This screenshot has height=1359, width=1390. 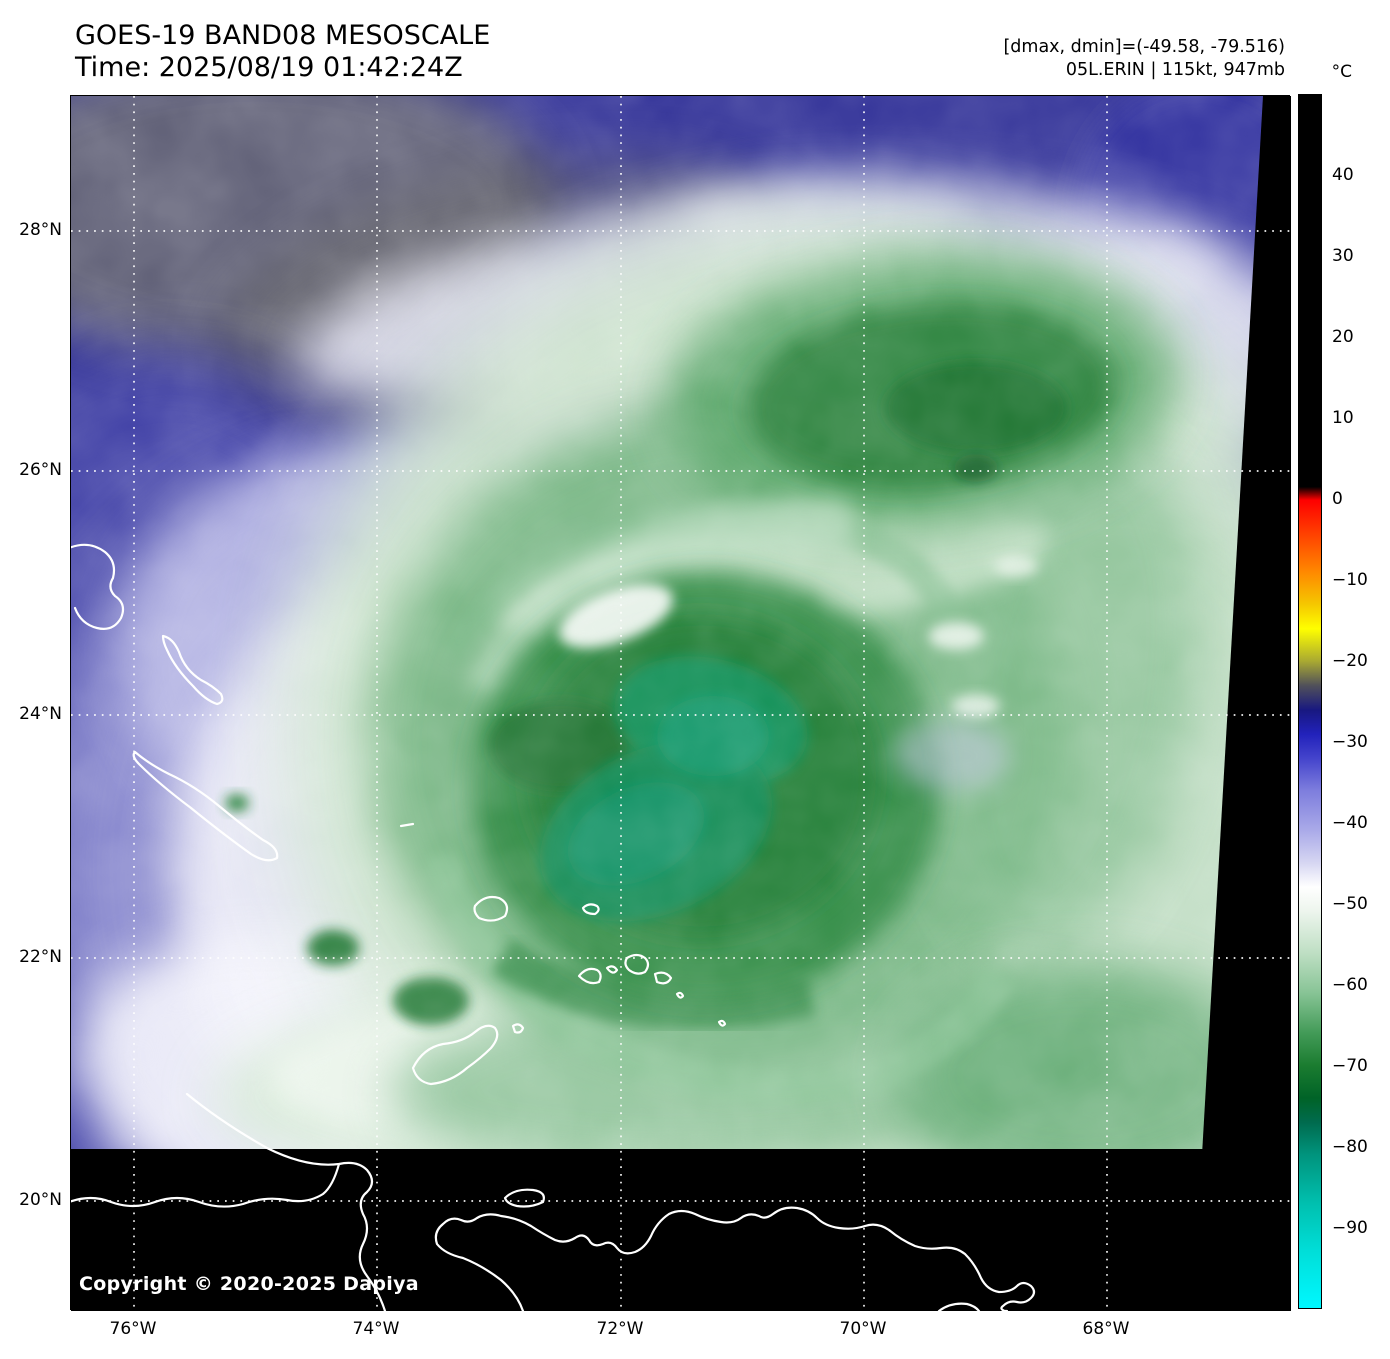 I want to click on coastline-cuba-west, so click(x=206, y=1185).